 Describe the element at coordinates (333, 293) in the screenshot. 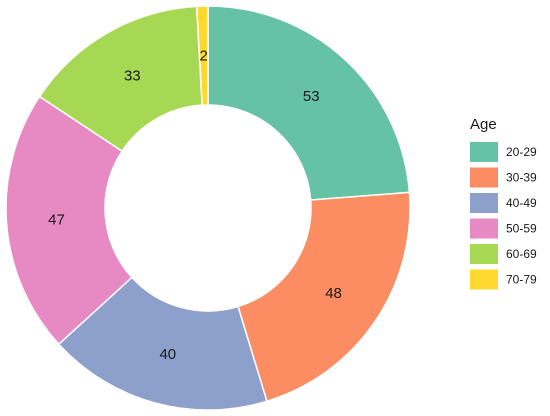

I see `slice-value-label-30-39: 48` at that location.